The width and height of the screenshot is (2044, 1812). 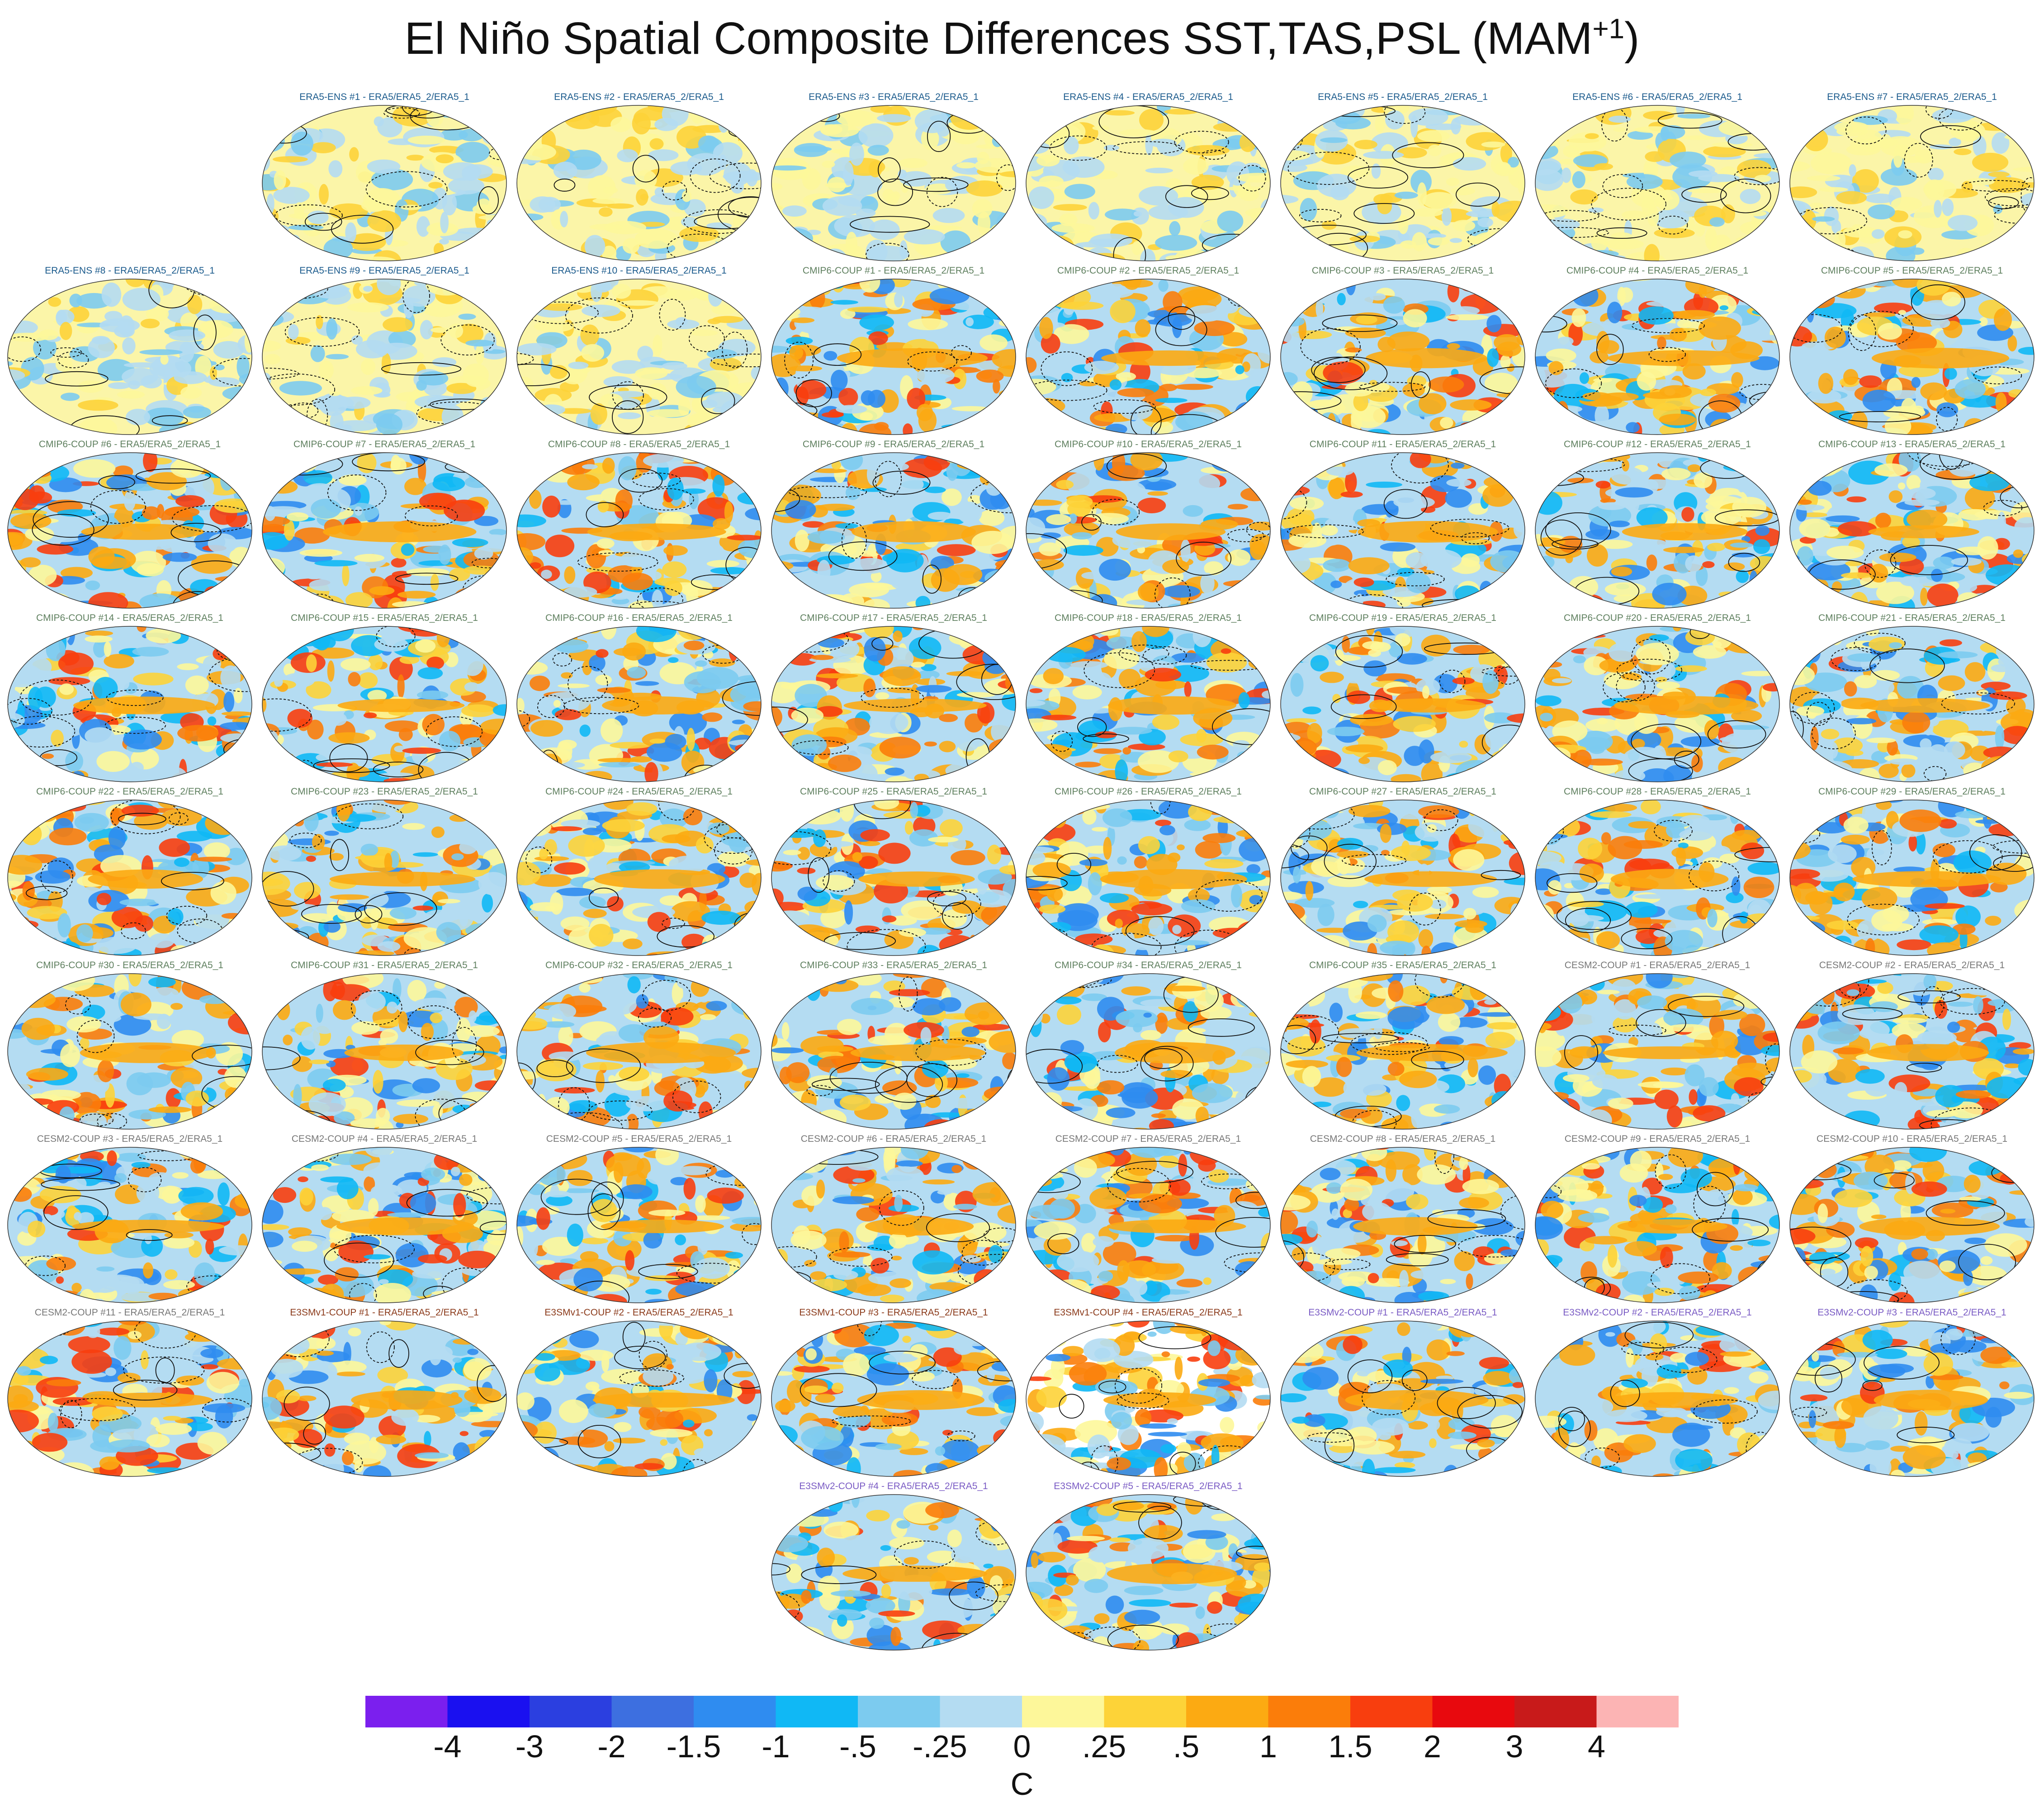 I want to click on panel-title: CMIP6-COUP #15 - ERA5/ERA5_2/ERA5_1, so click(x=385, y=618).